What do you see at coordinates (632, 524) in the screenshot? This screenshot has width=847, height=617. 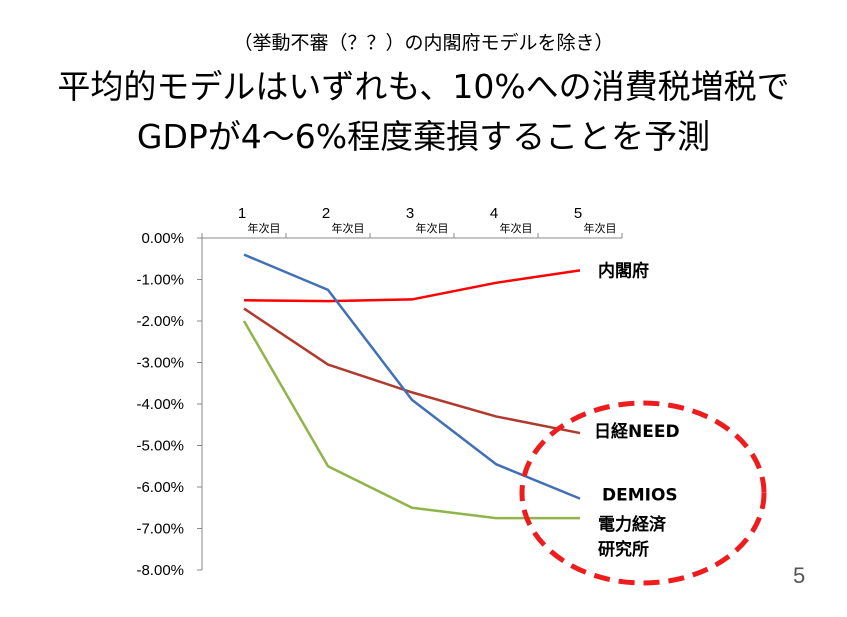 I see `series-label: 電力経済` at bounding box center [632, 524].